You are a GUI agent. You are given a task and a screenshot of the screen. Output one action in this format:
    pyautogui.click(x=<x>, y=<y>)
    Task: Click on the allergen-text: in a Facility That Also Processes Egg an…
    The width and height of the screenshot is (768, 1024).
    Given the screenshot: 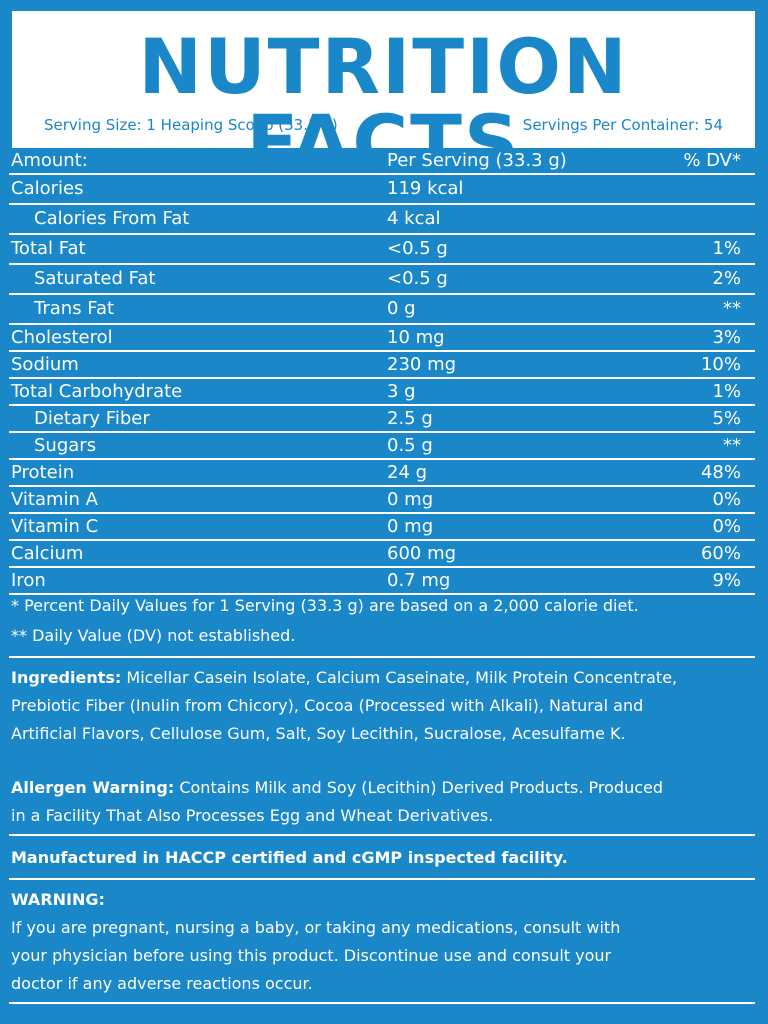 What is the action you would take?
    pyautogui.click(x=252, y=815)
    